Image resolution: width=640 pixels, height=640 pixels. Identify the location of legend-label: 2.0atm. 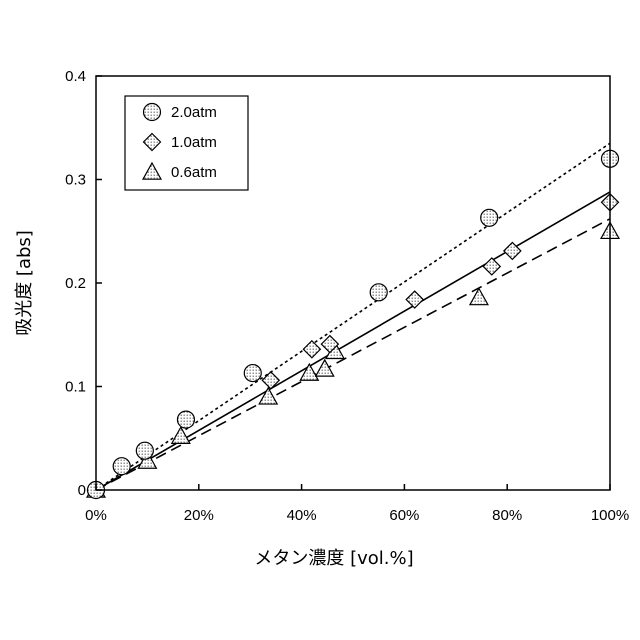
(194, 112).